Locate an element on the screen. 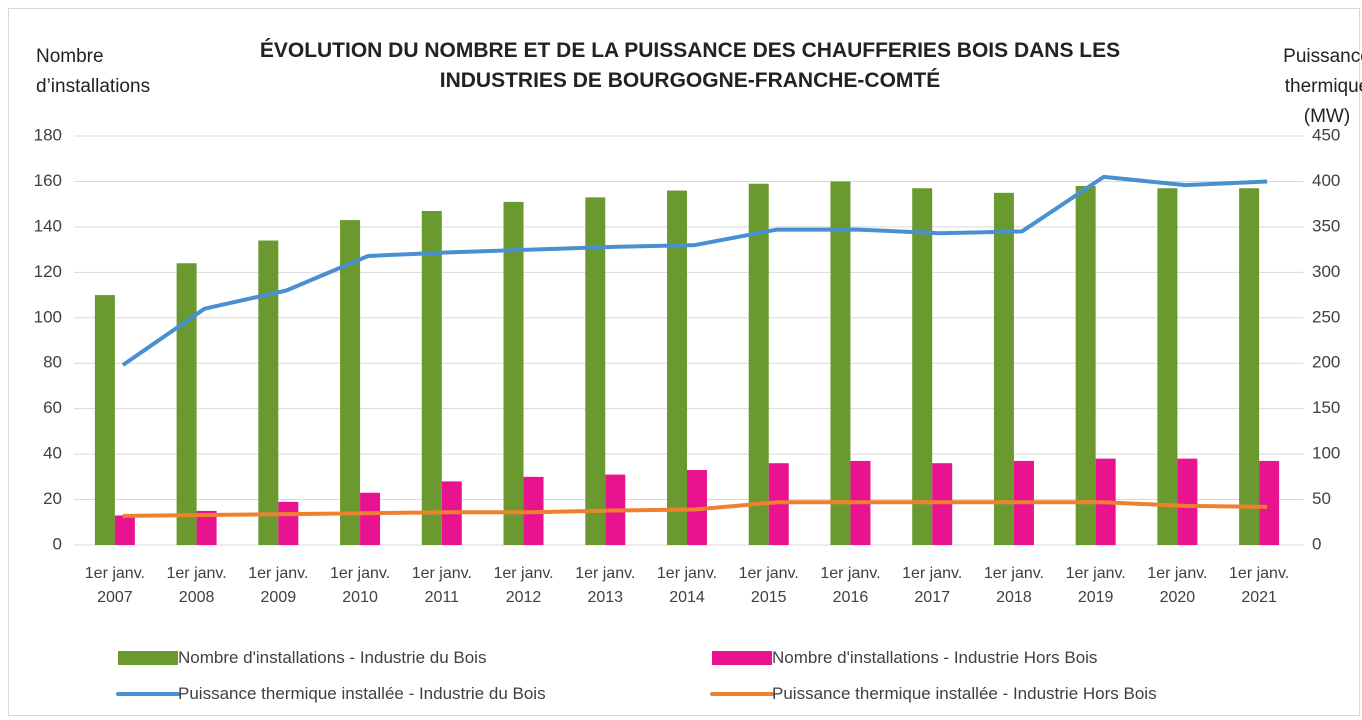  x-tick-label: 1er janv. 2013 is located at coordinates (605, 585).